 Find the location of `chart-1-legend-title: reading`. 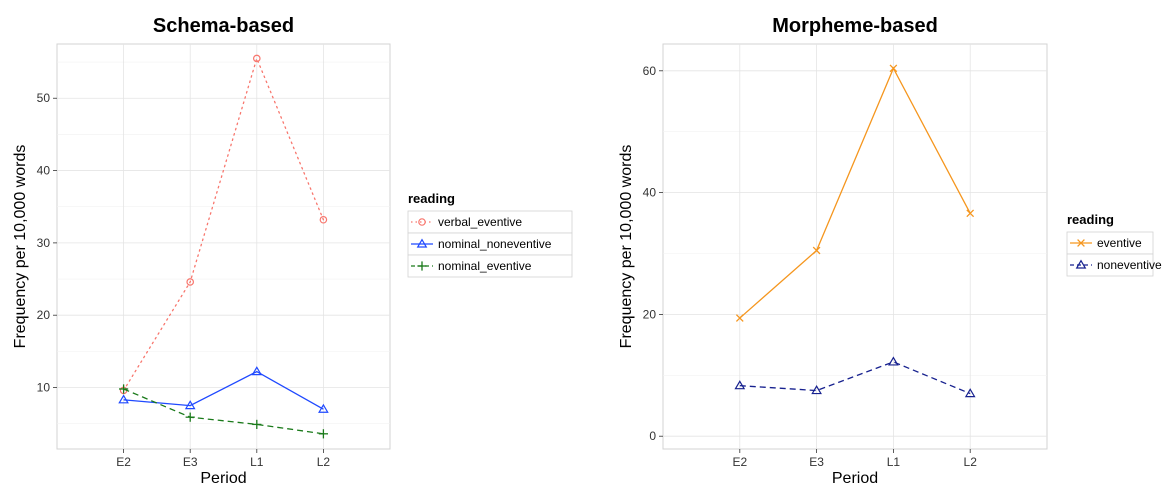

chart-1-legend-title: reading is located at coordinates (431, 198).